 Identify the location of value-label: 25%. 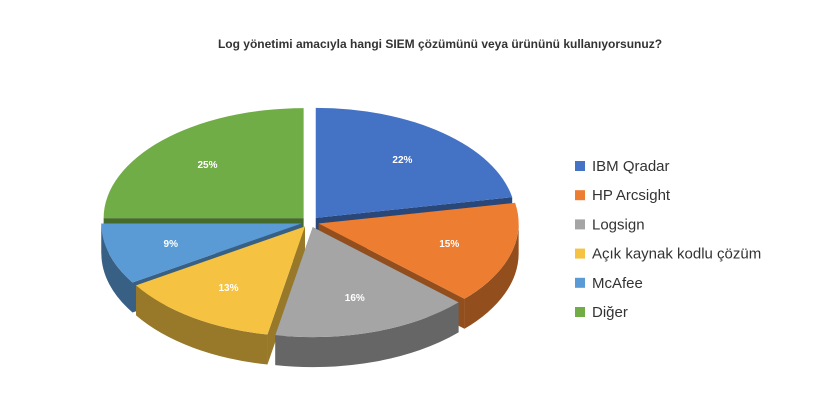
(207, 165).